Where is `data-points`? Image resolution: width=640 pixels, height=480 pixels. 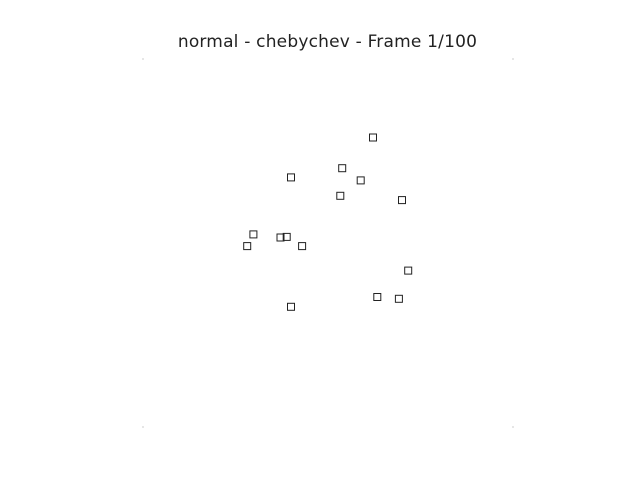 data-points is located at coordinates (328, 222).